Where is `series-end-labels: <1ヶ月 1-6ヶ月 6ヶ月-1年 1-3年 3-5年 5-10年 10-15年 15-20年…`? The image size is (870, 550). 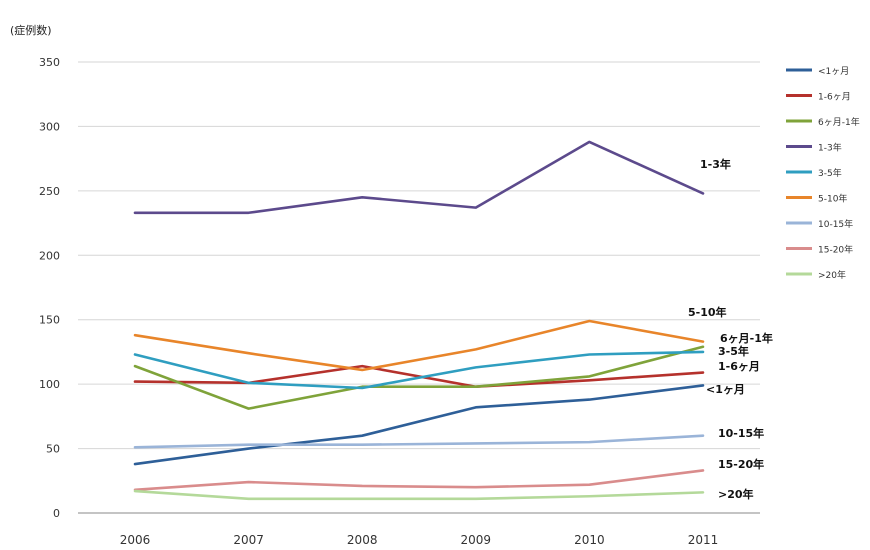
series-end-labels: <1ヶ月 1-6ヶ月 6ヶ月-1年 1-3年 3-5年 5-10年 10-15年 15-20年… is located at coordinates (730, 329).